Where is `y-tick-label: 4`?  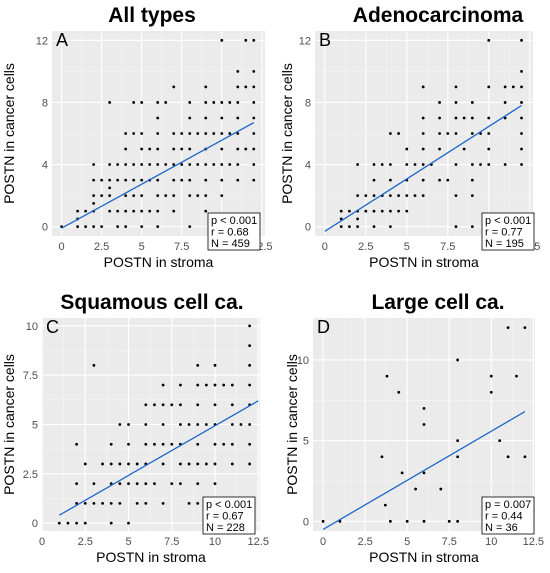
y-tick-label: 4 is located at coordinates (45, 166).